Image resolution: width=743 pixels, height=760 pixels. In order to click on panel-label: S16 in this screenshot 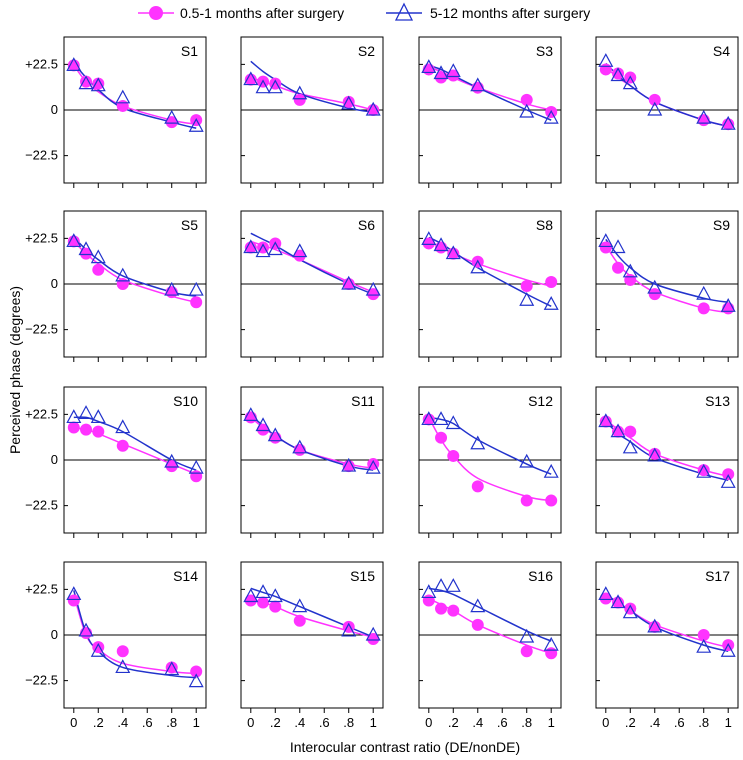, I will do `click(540, 576)`.